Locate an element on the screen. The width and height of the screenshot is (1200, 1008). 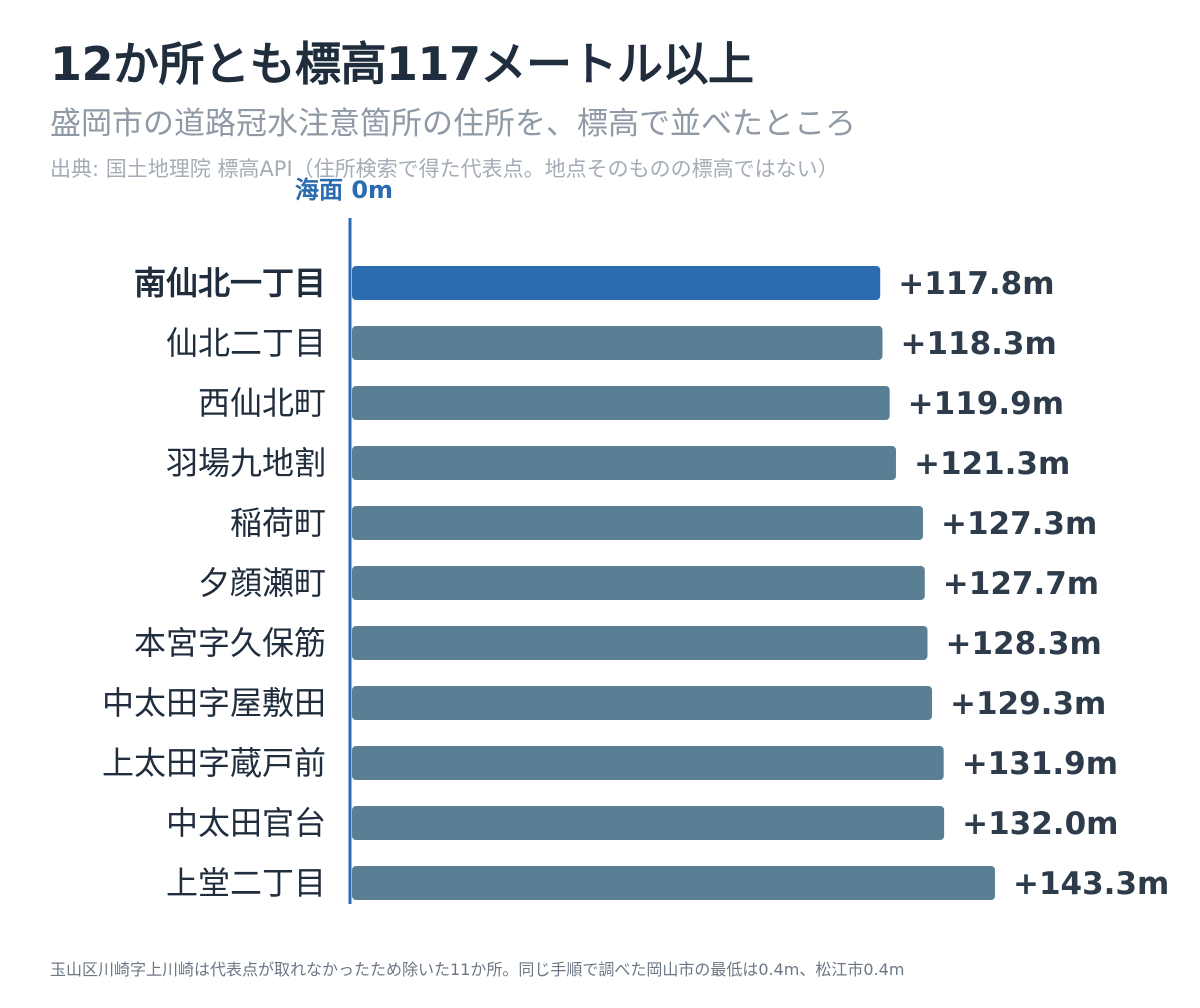
category-label: 仙北二丁目 is located at coordinates (246, 343).